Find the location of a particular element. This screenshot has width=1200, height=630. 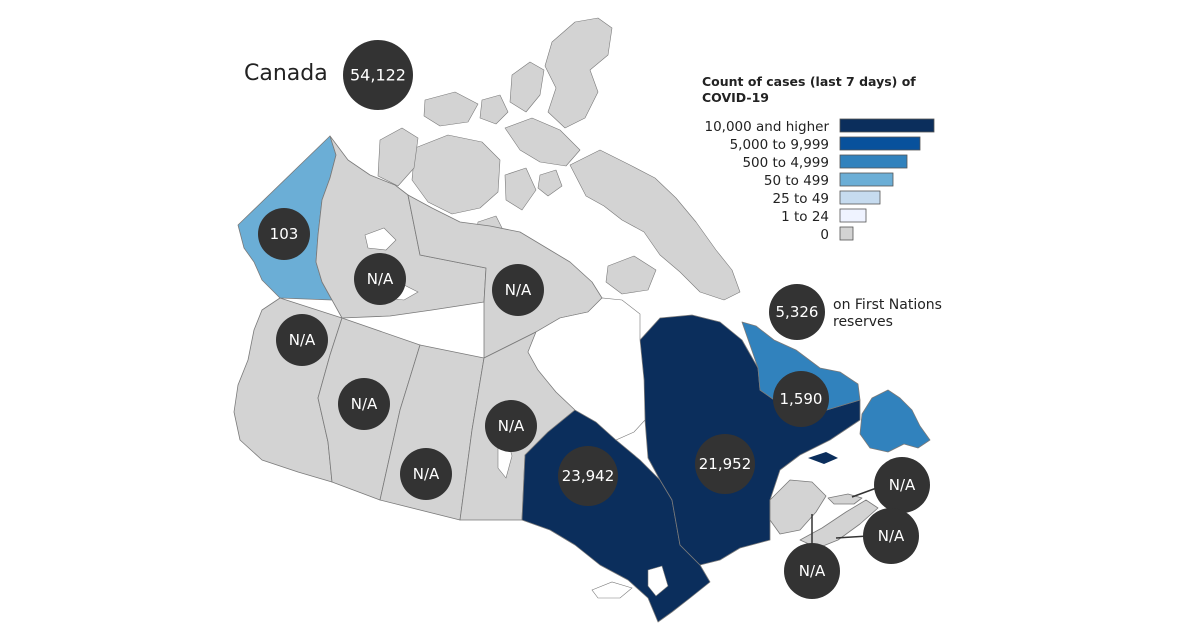

bubble-quebec: 21,952 is located at coordinates (725, 464).